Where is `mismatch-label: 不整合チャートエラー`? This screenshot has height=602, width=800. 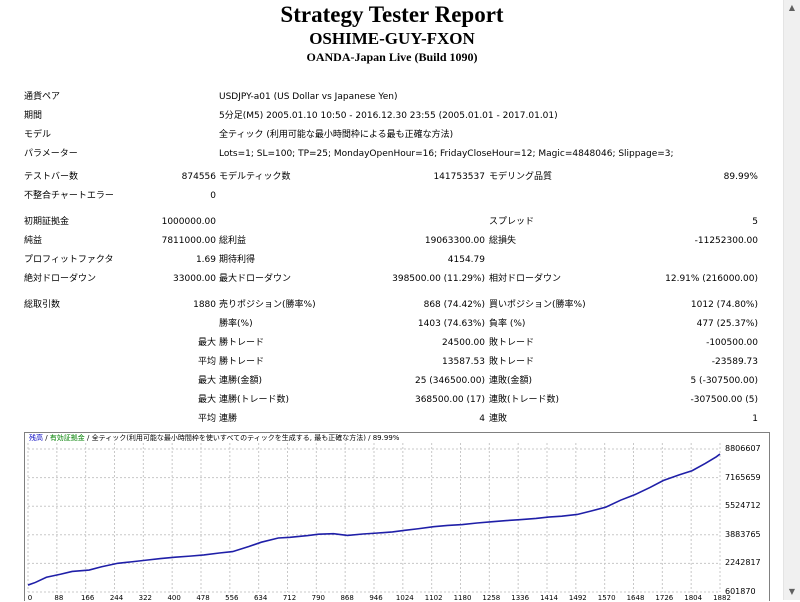 mismatch-label: 不整合チャートエラー is located at coordinates (69, 196).